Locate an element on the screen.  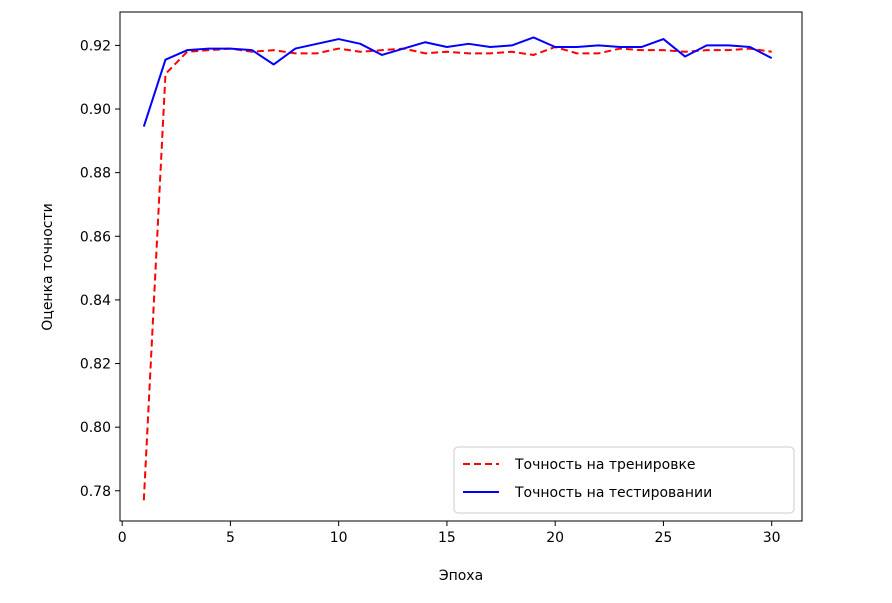
x-tick-label: 0 is located at coordinates (122, 538).